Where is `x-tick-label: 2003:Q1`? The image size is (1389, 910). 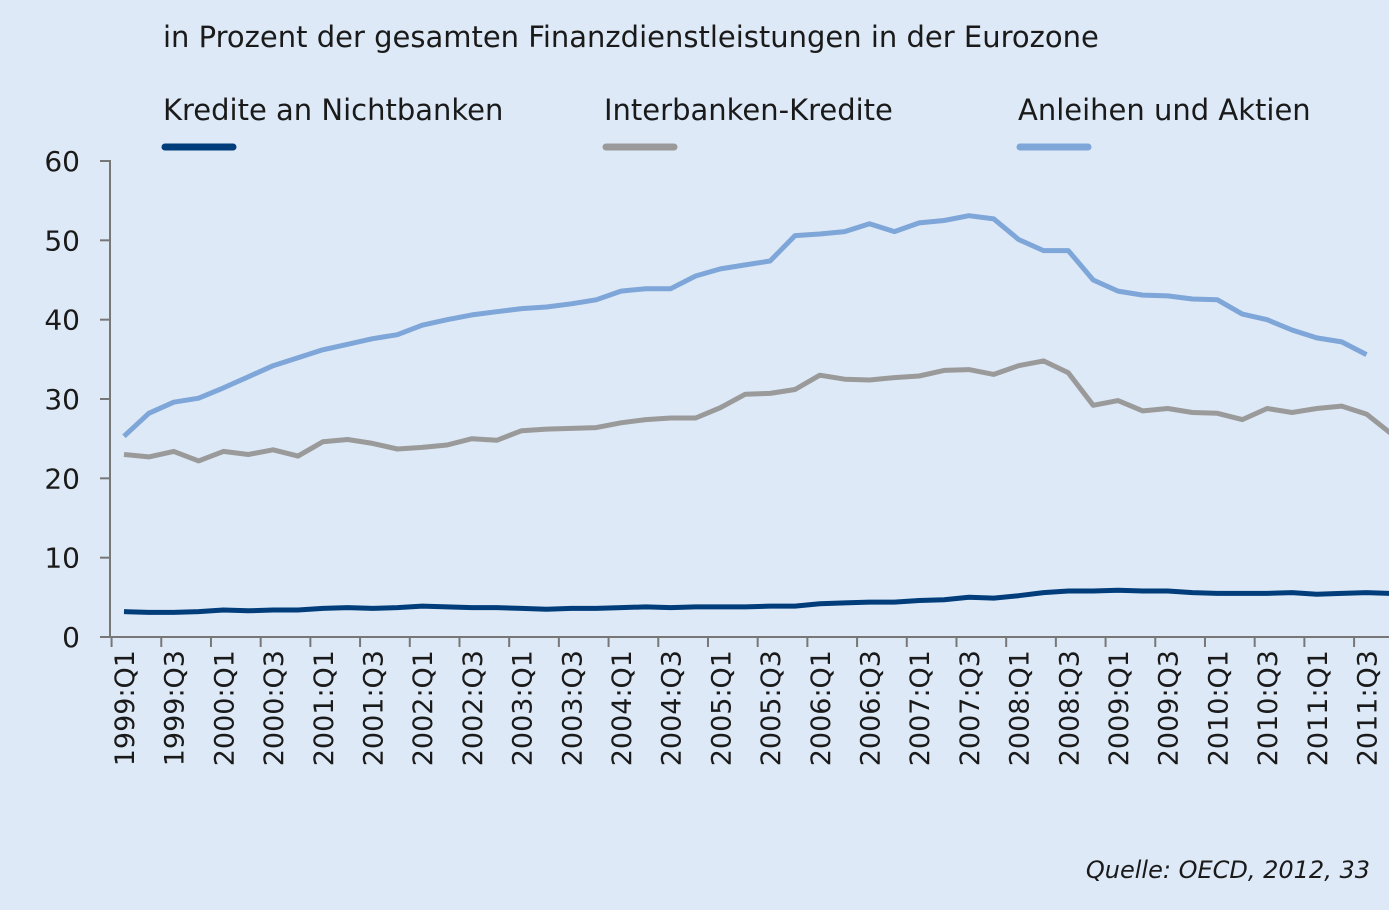 x-tick-label: 2003:Q1 is located at coordinates (523, 708).